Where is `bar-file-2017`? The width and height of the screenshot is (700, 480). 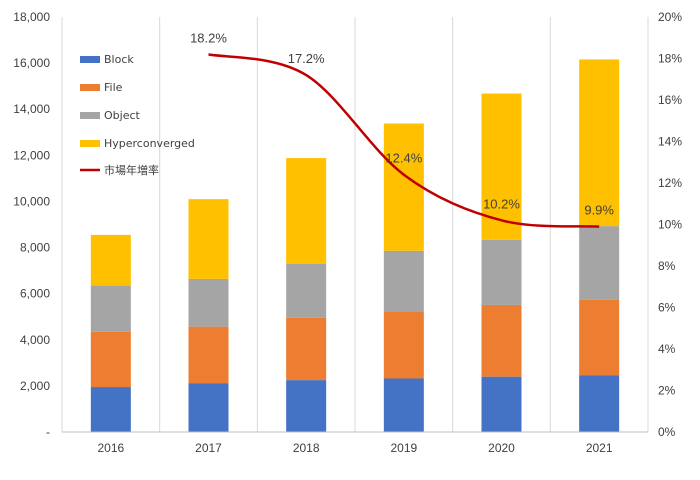 bar-file-2017 is located at coordinates (208, 355).